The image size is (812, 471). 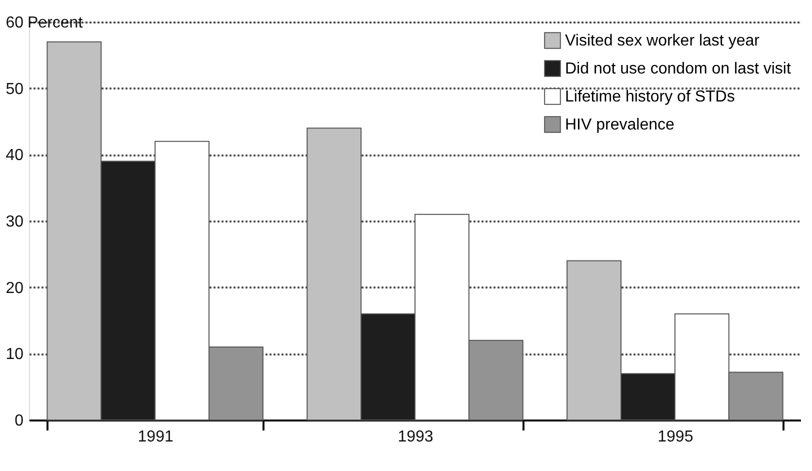 What do you see at coordinates (416, 437) in the screenshot?
I see `x-tick-label: 1993` at bounding box center [416, 437].